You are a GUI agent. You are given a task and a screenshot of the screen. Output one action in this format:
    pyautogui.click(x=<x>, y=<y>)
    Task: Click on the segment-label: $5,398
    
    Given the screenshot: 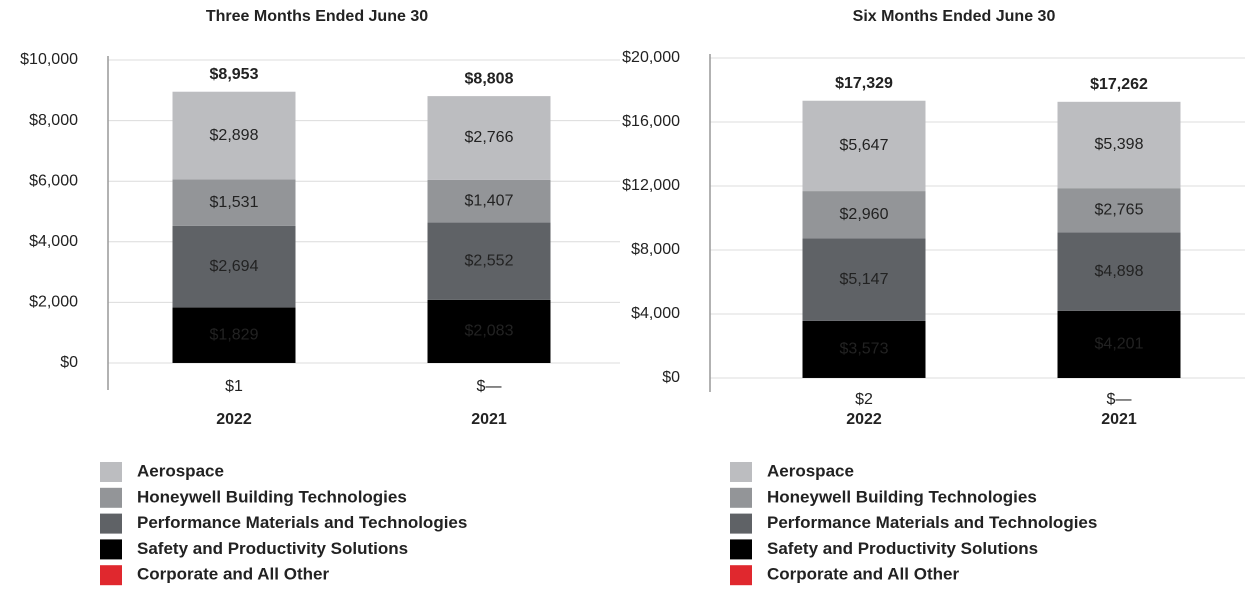 What is the action you would take?
    pyautogui.click(x=1119, y=144)
    